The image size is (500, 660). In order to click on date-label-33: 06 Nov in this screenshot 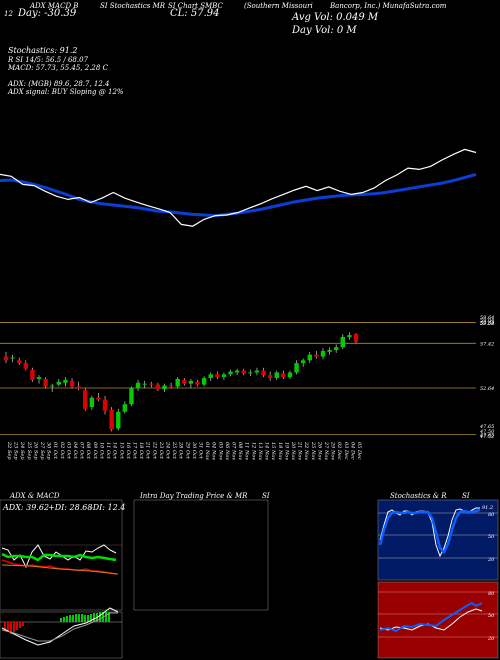, I will do `click(227, 451)`.